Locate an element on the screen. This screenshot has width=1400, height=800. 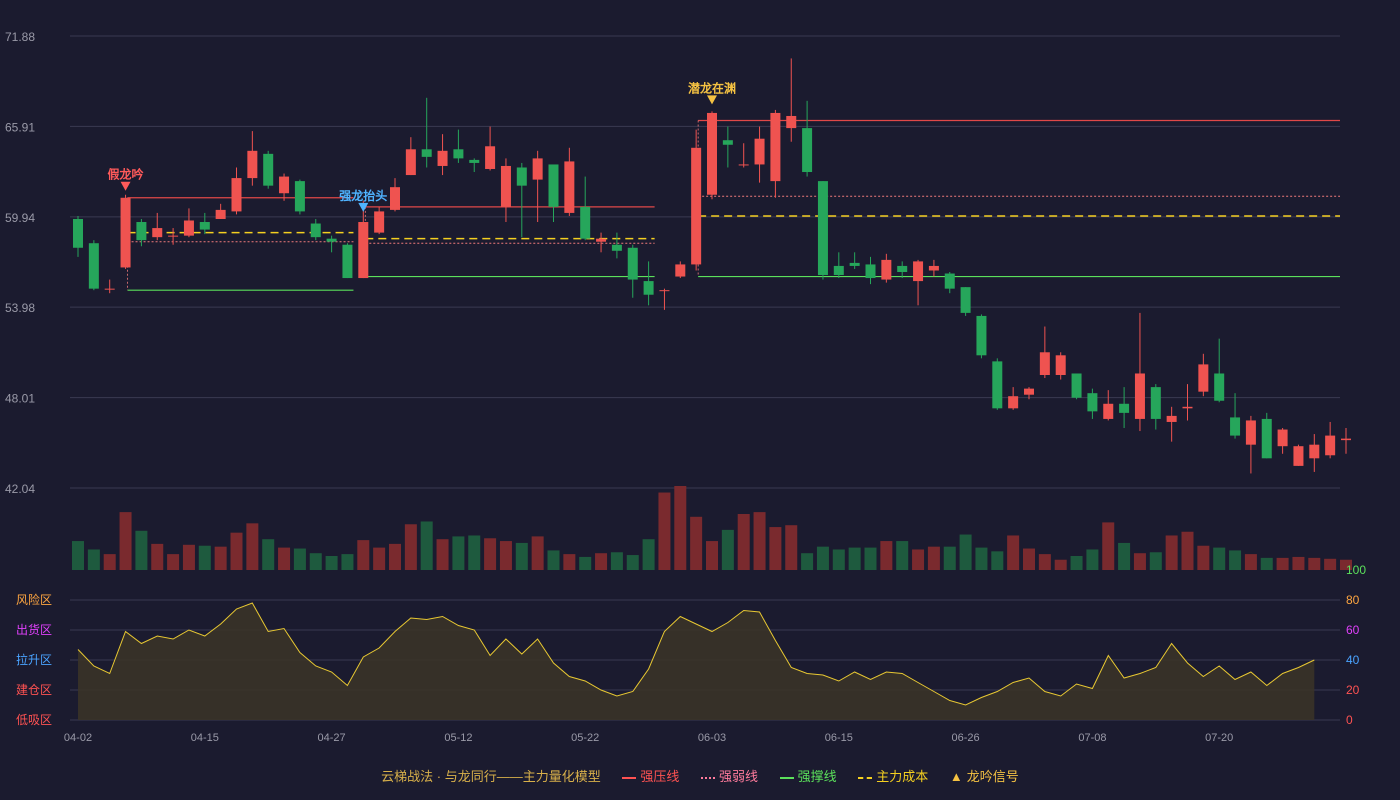
x-tick-label: 05-22 is located at coordinates (585, 738).